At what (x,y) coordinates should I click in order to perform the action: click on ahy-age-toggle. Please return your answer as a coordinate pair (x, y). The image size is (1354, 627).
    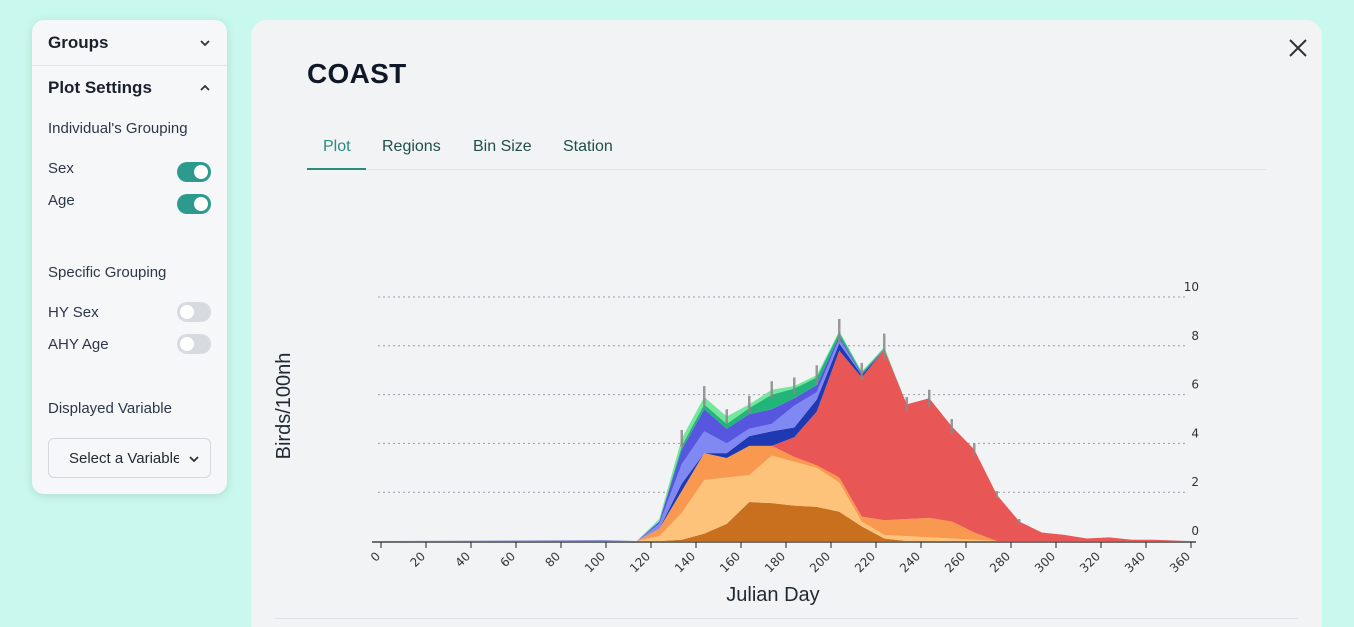
    Looking at the image, I should click on (194, 344).